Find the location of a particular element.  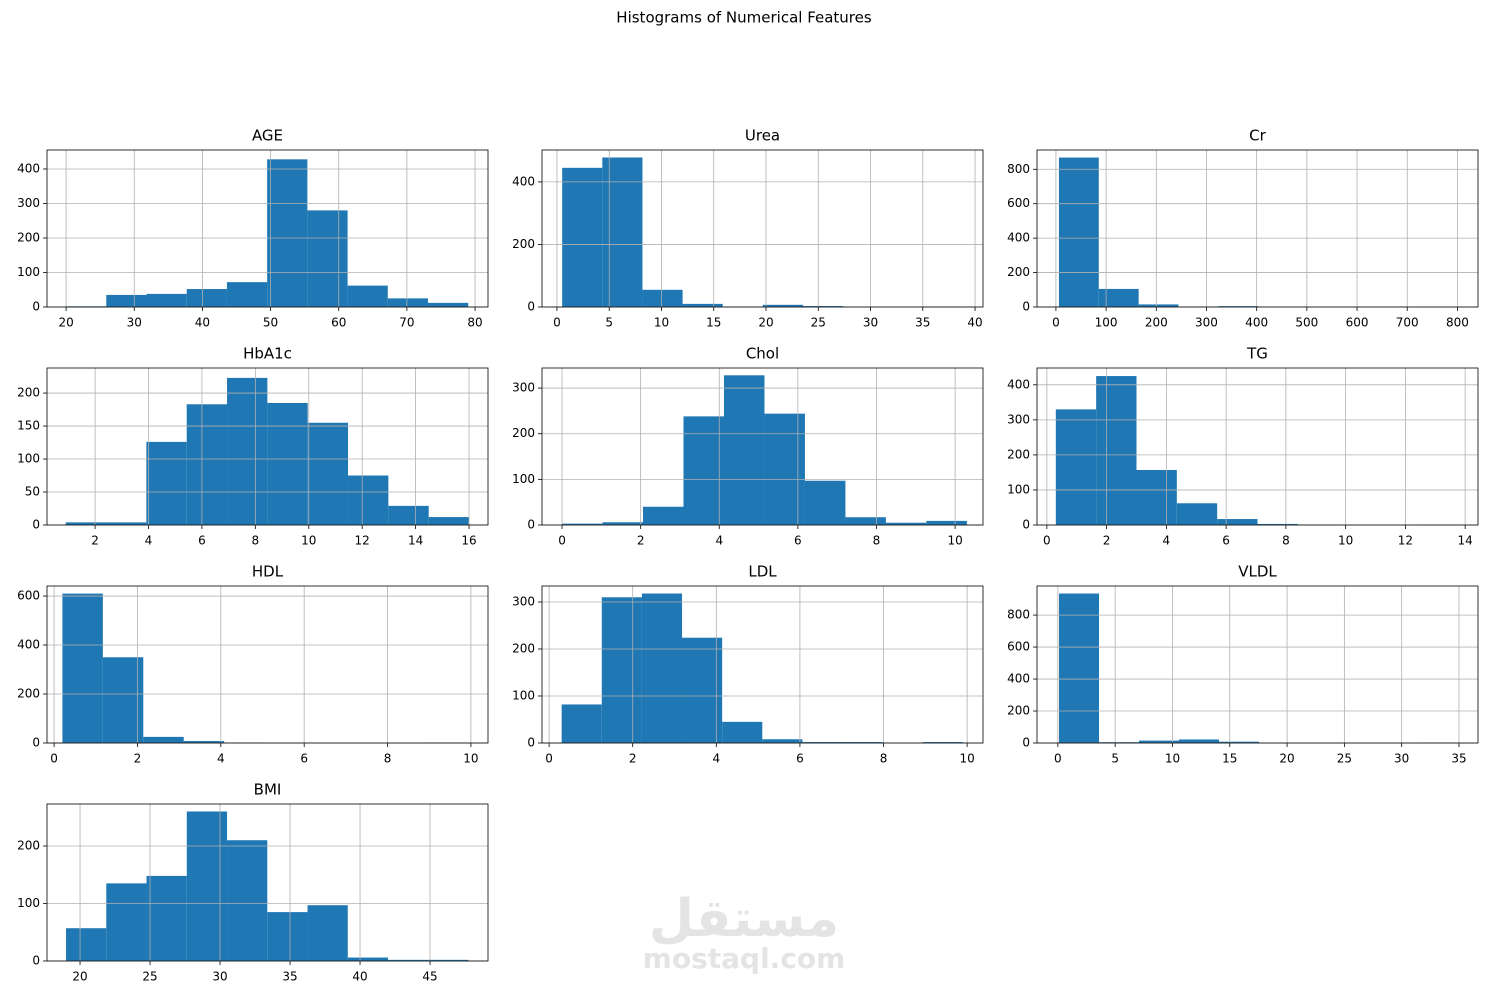

x-tick-label: 50 is located at coordinates (270, 323).